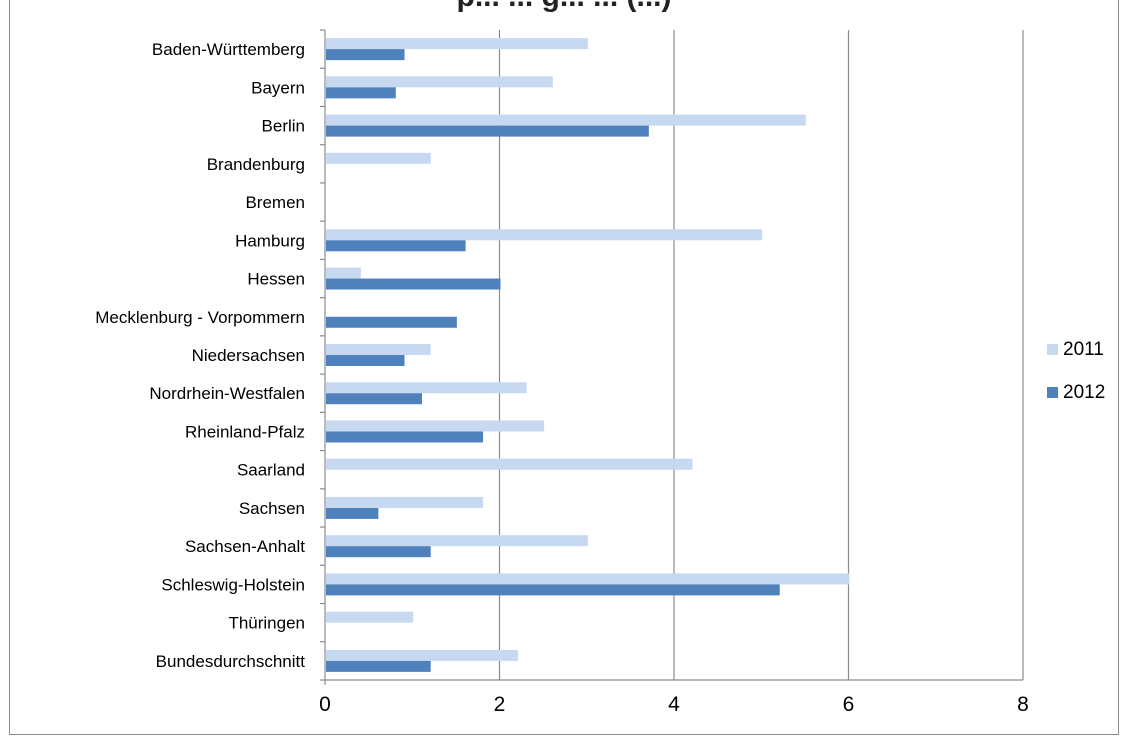 This screenshot has width=1128, height=737. What do you see at coordinates (1084, 392) in the screenshot?
I see `legend-label-2012: 2012` at bounding box center [1084, 392].